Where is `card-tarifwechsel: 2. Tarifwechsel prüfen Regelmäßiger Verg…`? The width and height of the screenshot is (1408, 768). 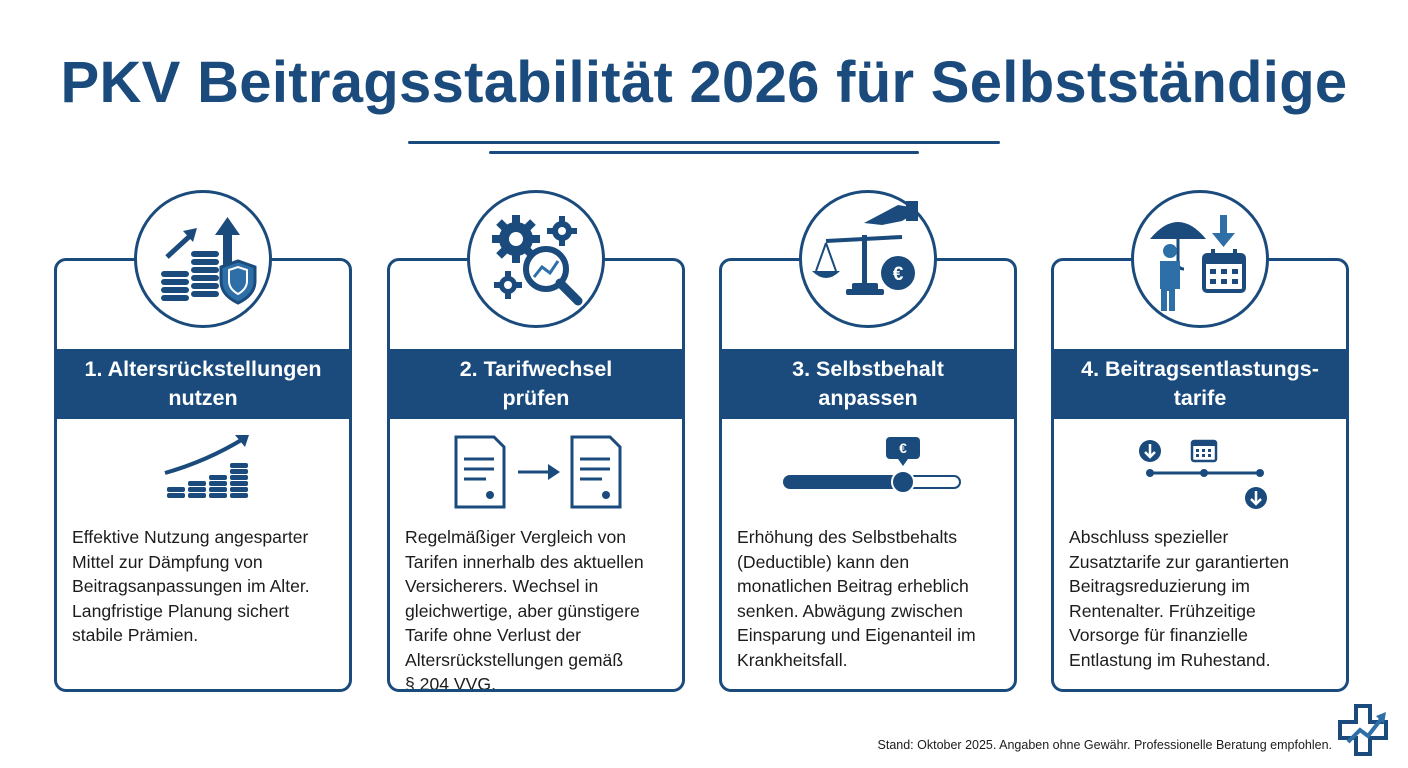
card-tarifwechsel: 2. Tarifwechsel prüfen Regelmäßiger Verg… is located at coordinates (536, 475).